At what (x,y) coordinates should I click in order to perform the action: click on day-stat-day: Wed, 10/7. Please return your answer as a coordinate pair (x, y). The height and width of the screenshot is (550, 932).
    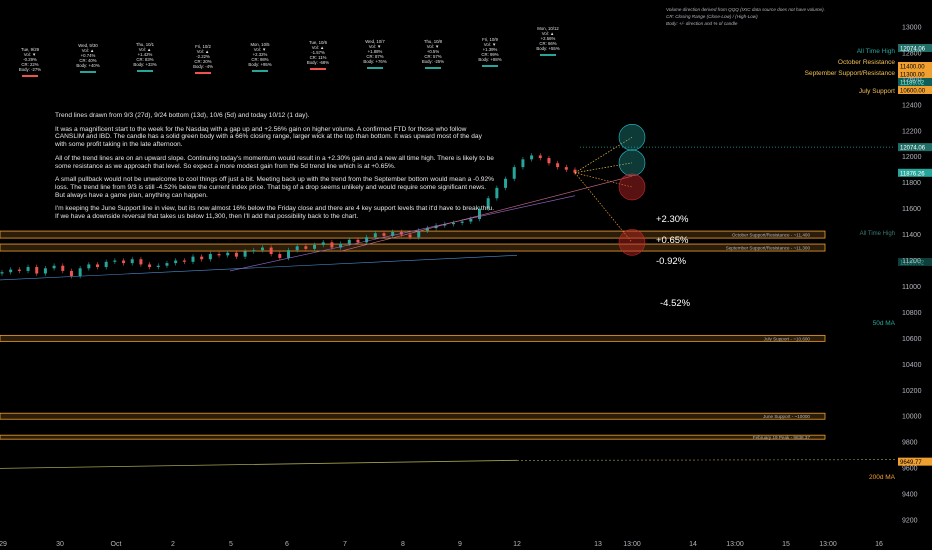
    Looking at the image, I should click on (375, 41).